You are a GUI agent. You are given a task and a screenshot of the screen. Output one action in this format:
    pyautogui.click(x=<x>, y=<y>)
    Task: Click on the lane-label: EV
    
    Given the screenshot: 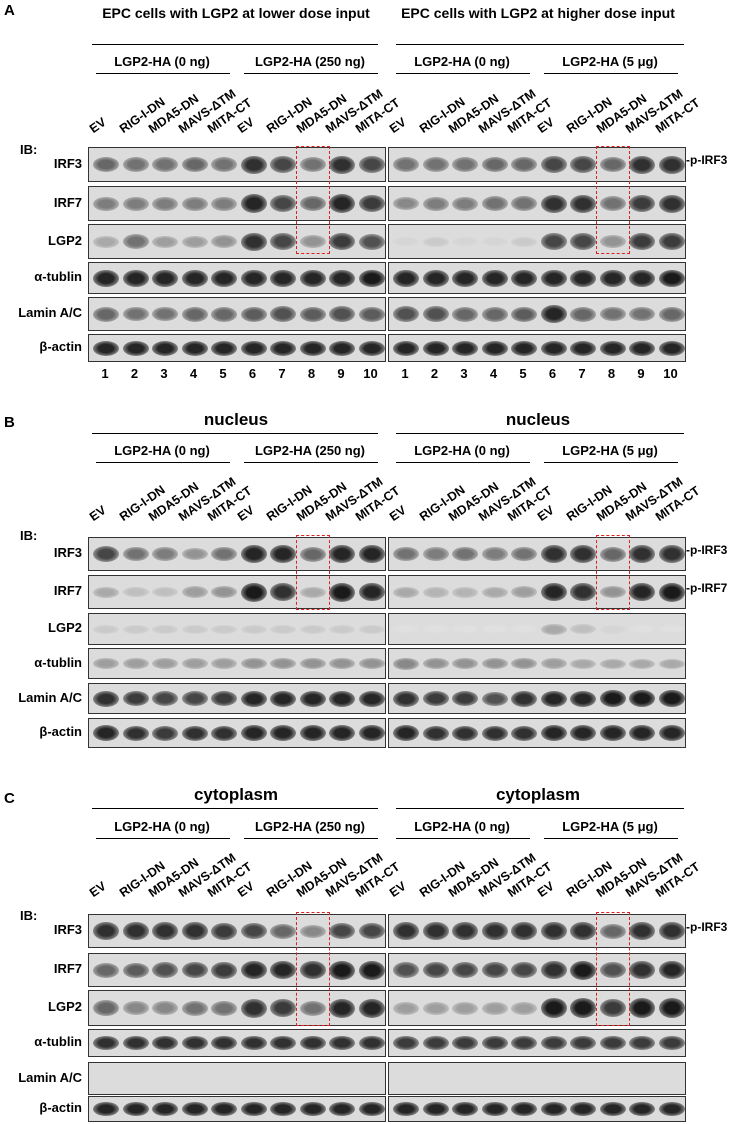 What is the action you would take?
    pyautogui.click(x=97, y=889)
    